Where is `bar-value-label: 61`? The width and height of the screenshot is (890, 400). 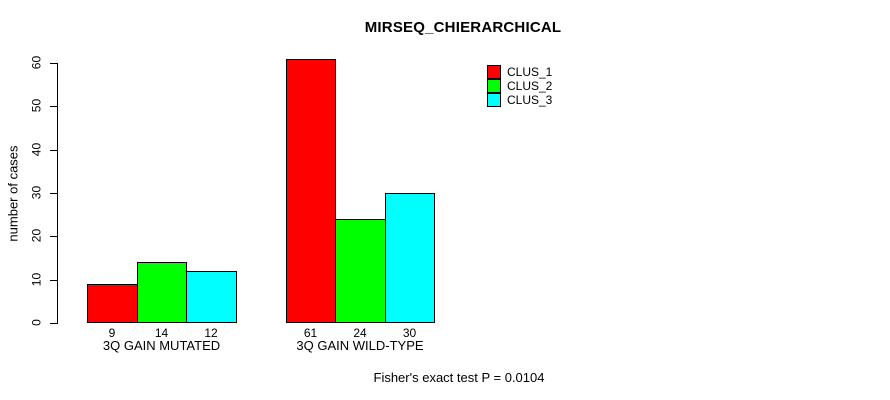
bar-value-label: 61 is located at coordinates (310, 333).